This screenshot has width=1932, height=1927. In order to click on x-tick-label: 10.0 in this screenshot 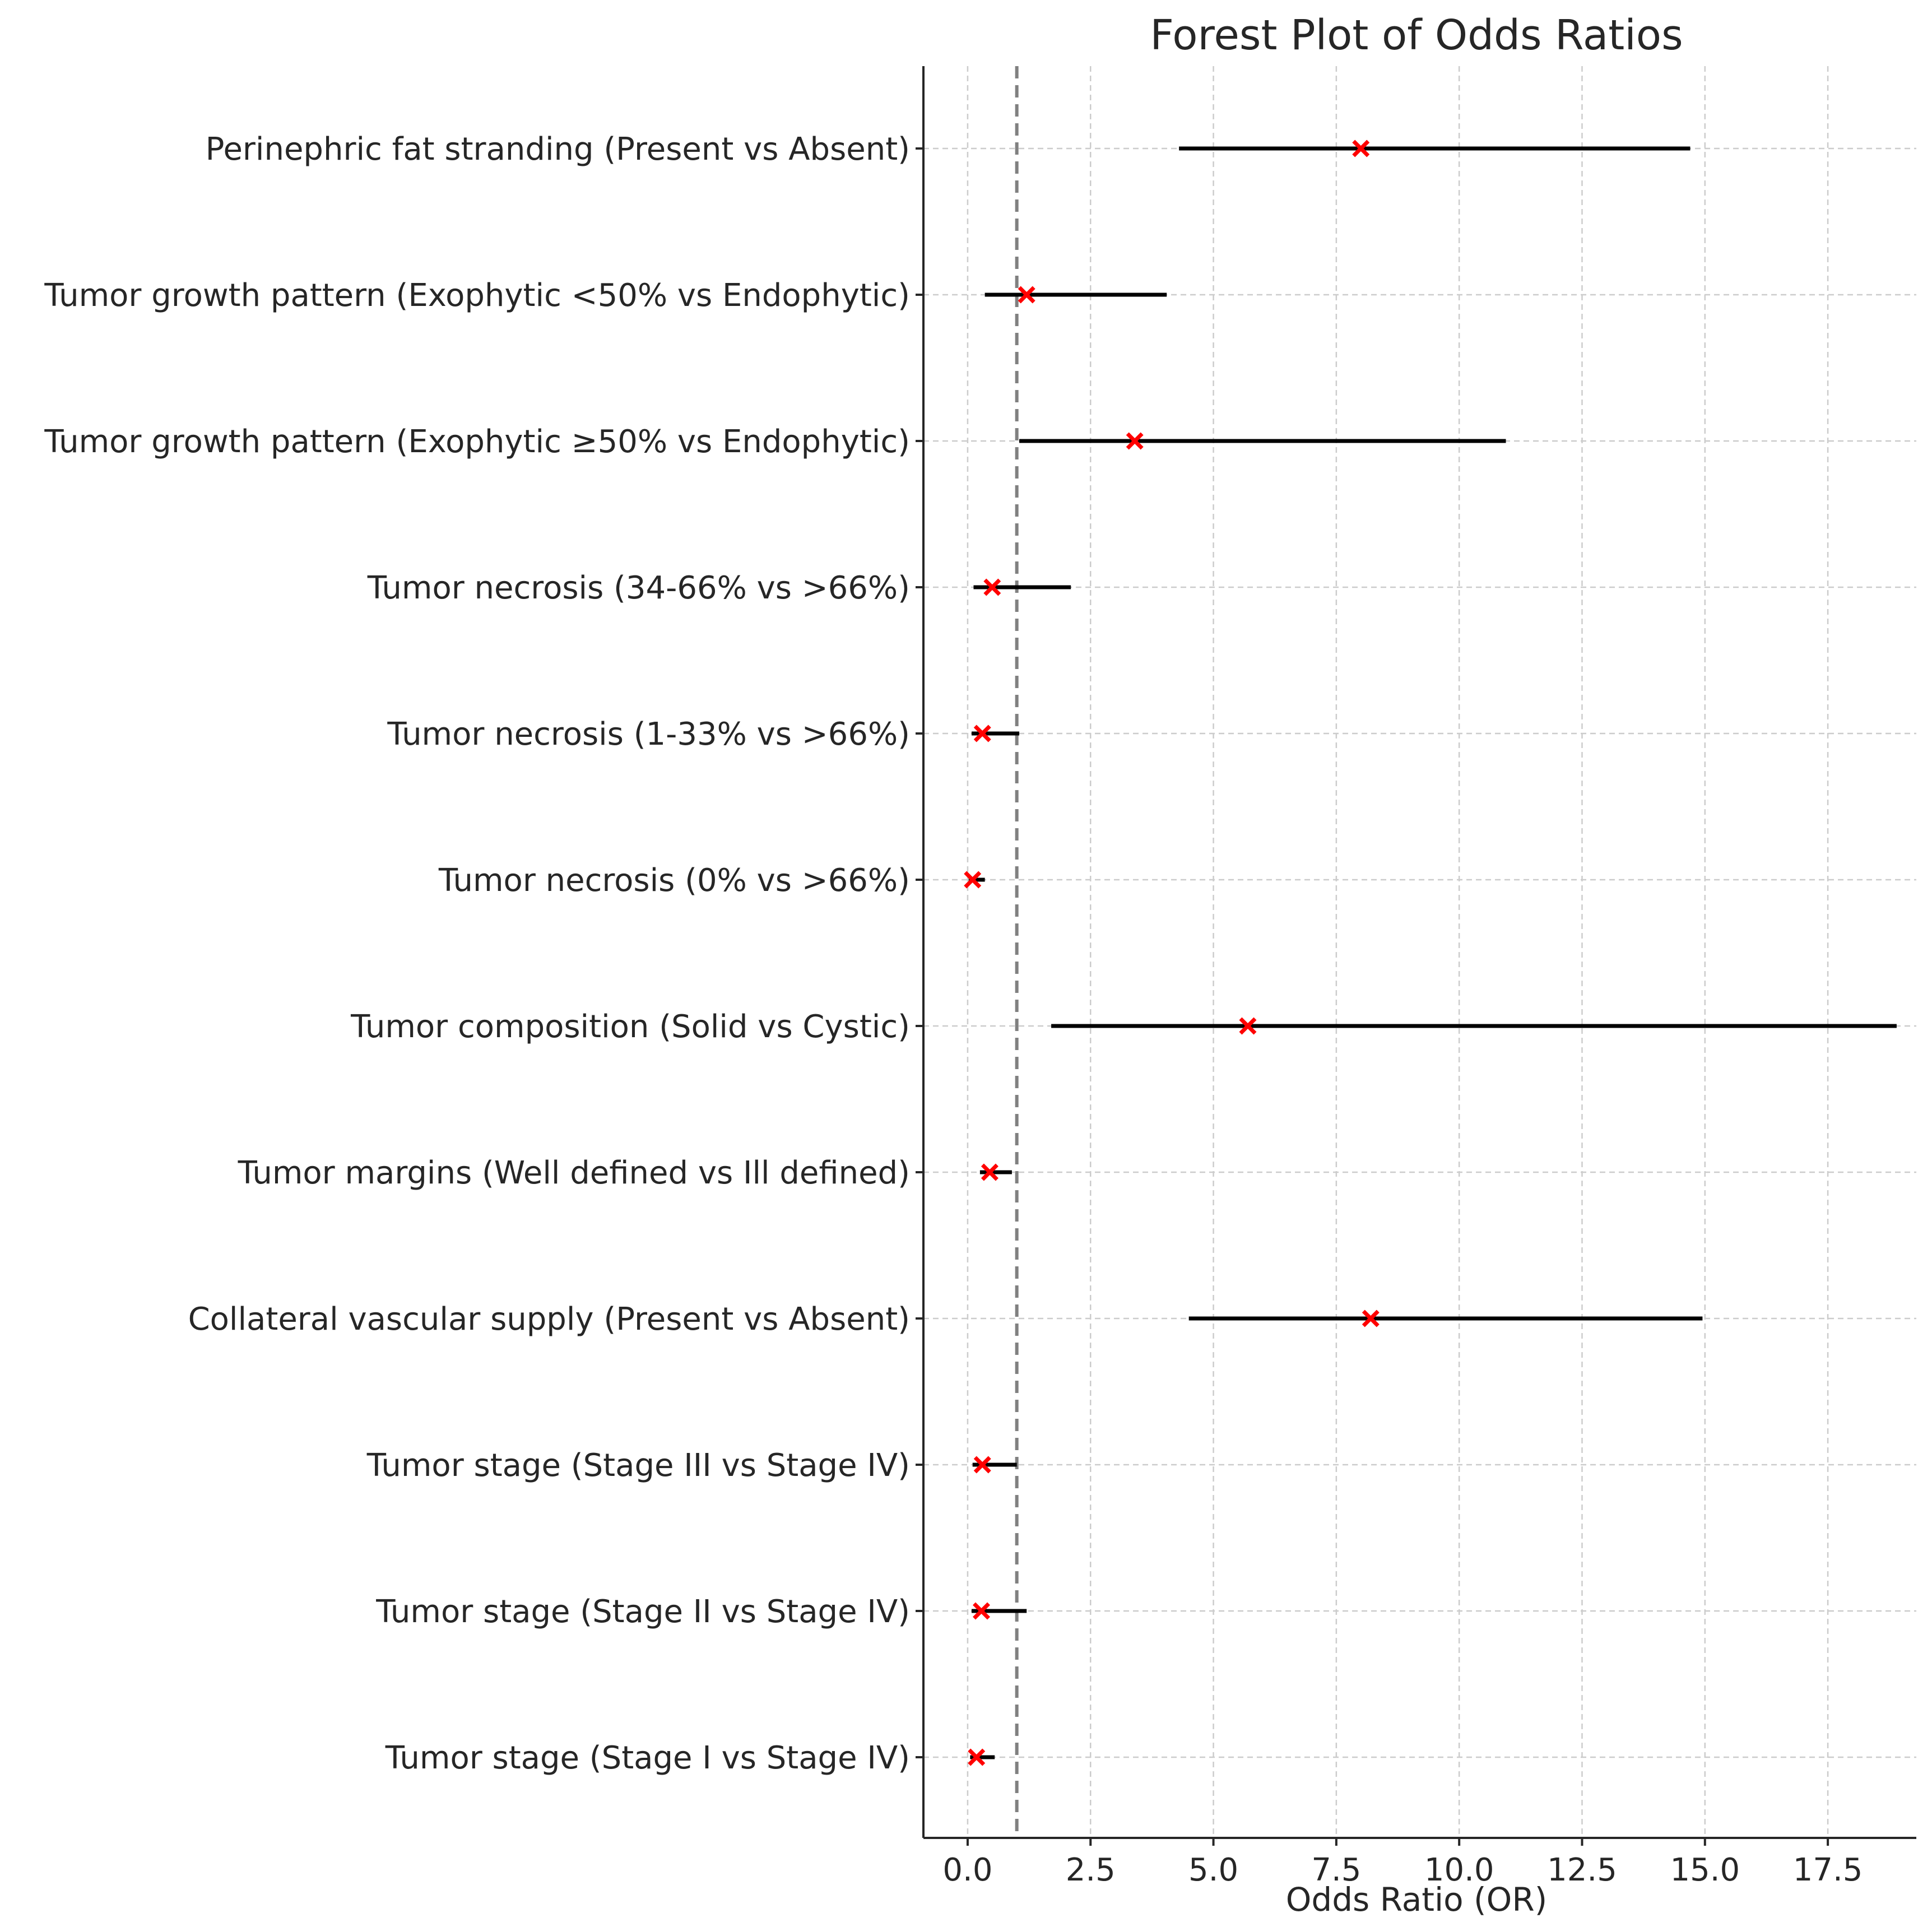, I will do `click(1459, 1870)`.